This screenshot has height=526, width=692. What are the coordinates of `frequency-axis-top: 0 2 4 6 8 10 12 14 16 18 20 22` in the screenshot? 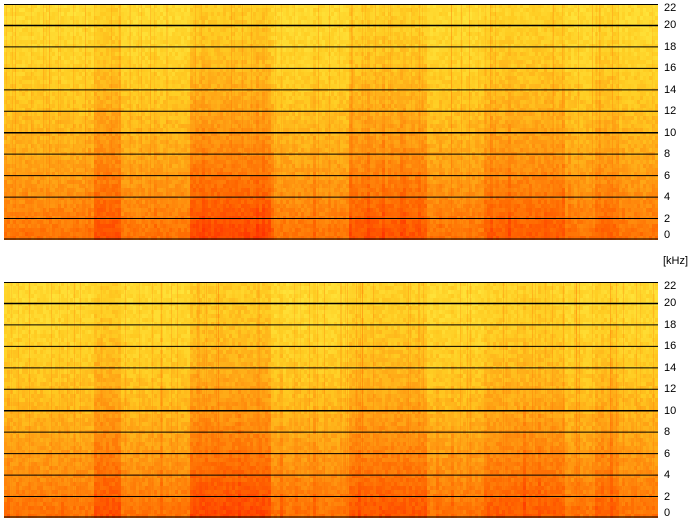 It's located at (675, 122).